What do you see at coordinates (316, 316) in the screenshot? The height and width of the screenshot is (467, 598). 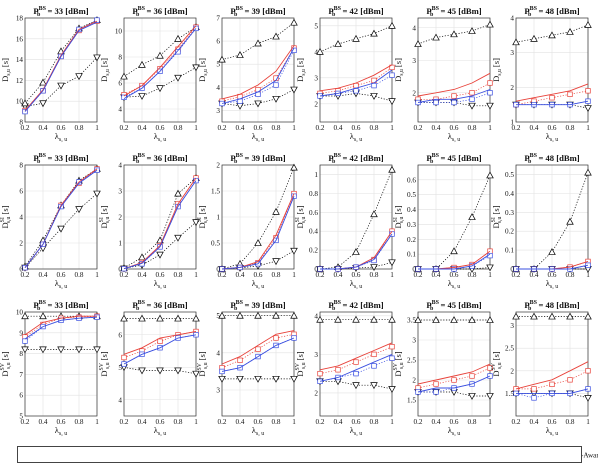 I see `y-tick-label: 4` at bounding box center [316, 316].